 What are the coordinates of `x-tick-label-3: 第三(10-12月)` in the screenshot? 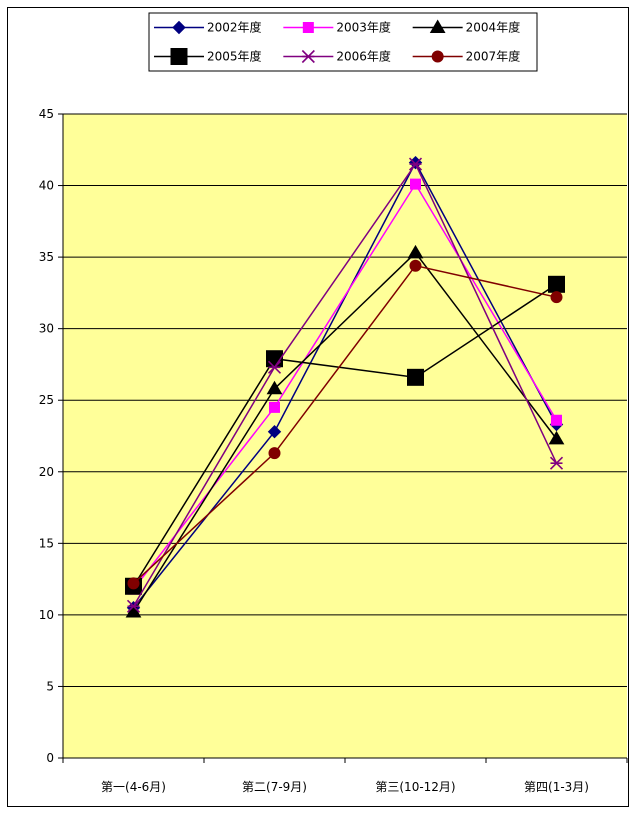 It's located at (415, 787).